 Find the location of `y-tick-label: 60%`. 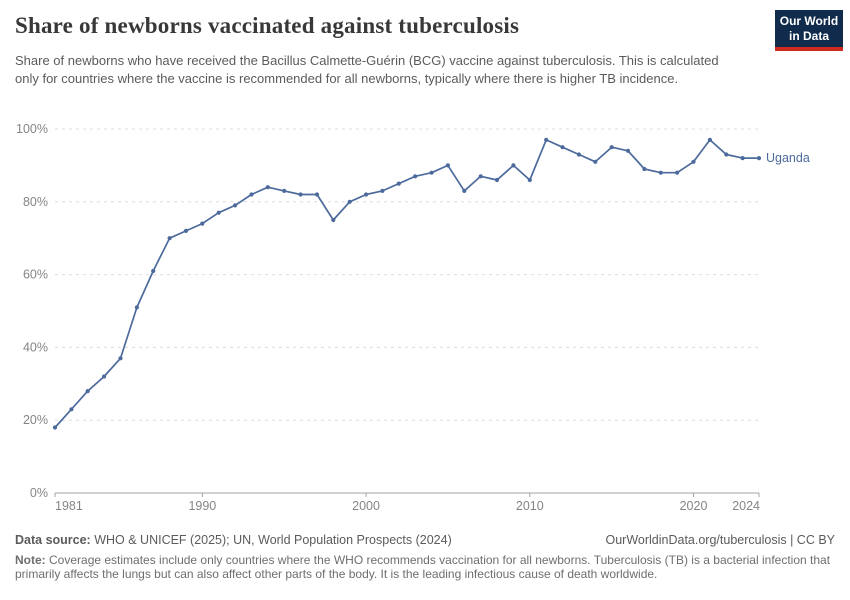

y-tick-label: 60% is located at coordinates (35, 275).